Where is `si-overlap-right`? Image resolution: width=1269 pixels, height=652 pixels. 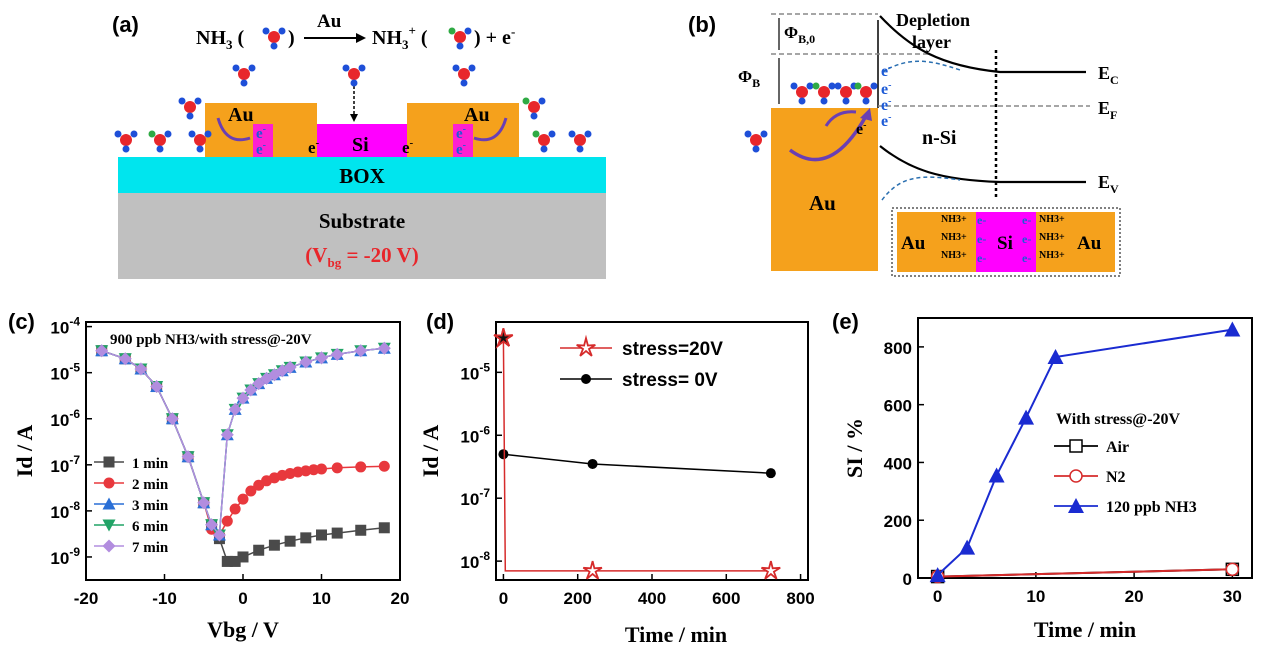 si-overlap-right is located at coordinates (463, 140).